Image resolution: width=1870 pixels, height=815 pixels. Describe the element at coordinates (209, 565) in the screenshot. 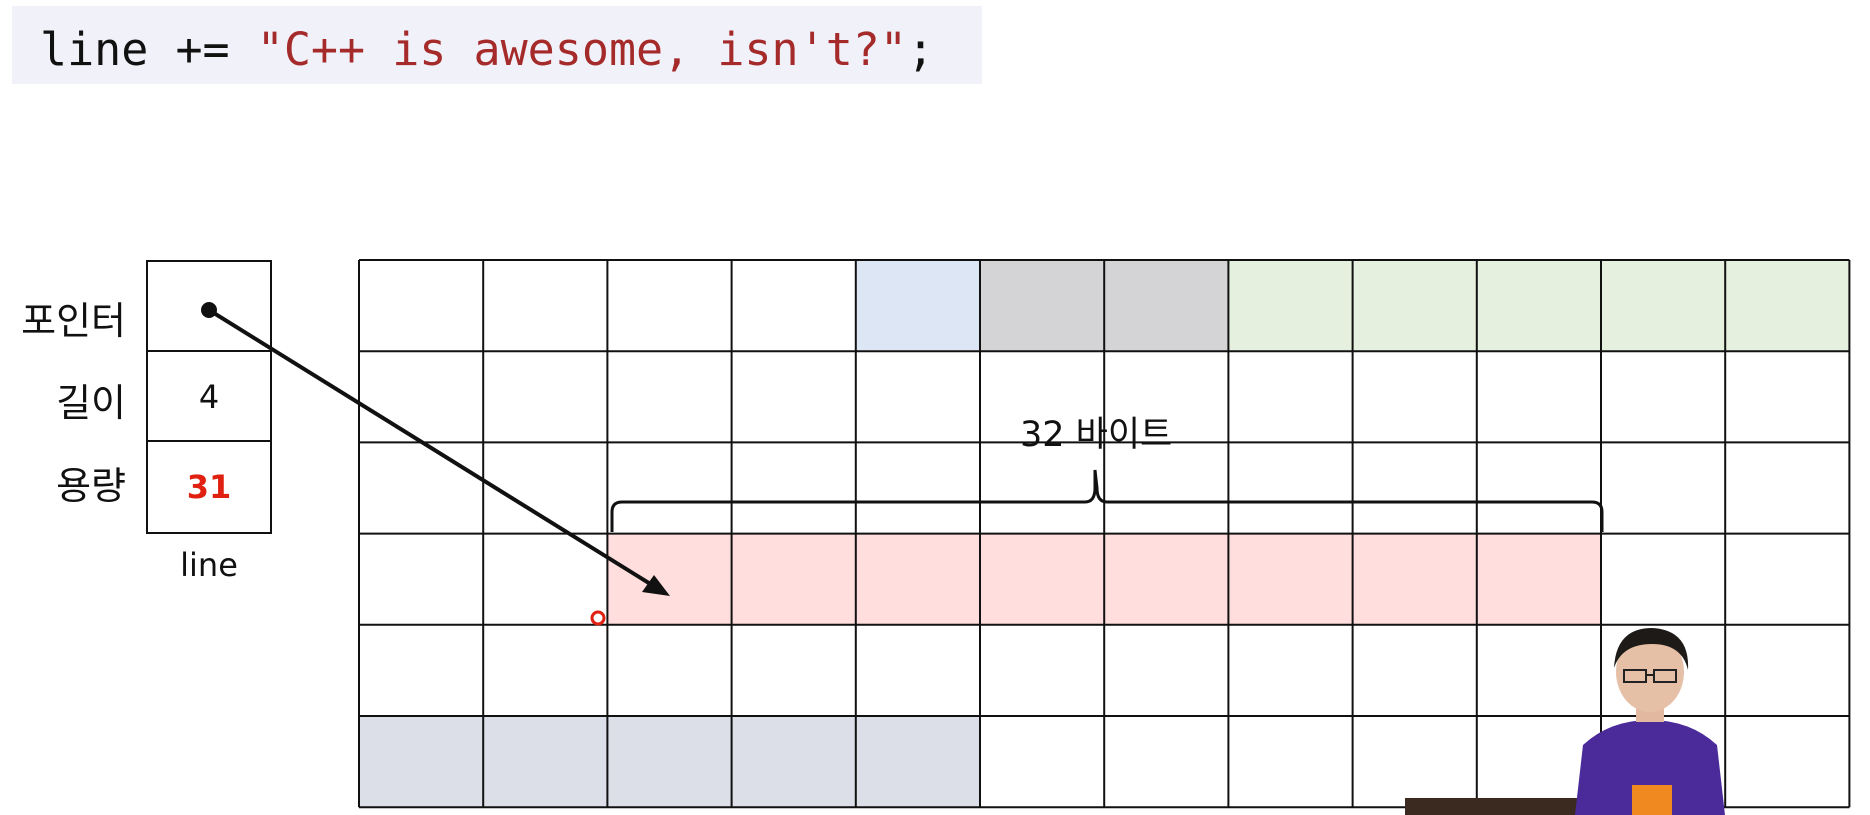

I see `struct-variable-name: line` at that location.